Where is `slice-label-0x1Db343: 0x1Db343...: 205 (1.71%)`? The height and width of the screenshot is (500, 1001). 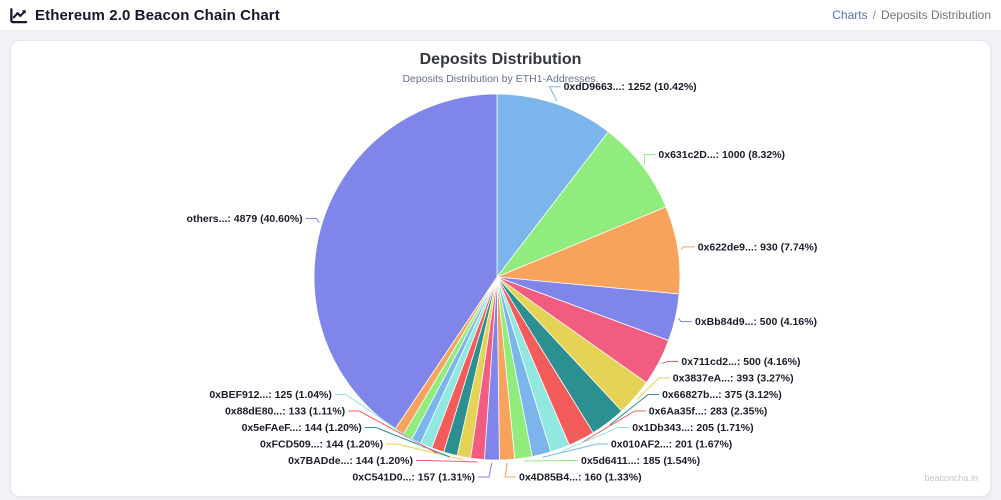 slice-label-0x1Db343: 0x1Db343...: 205 (1.71%) is located at coordinates (692, 428).